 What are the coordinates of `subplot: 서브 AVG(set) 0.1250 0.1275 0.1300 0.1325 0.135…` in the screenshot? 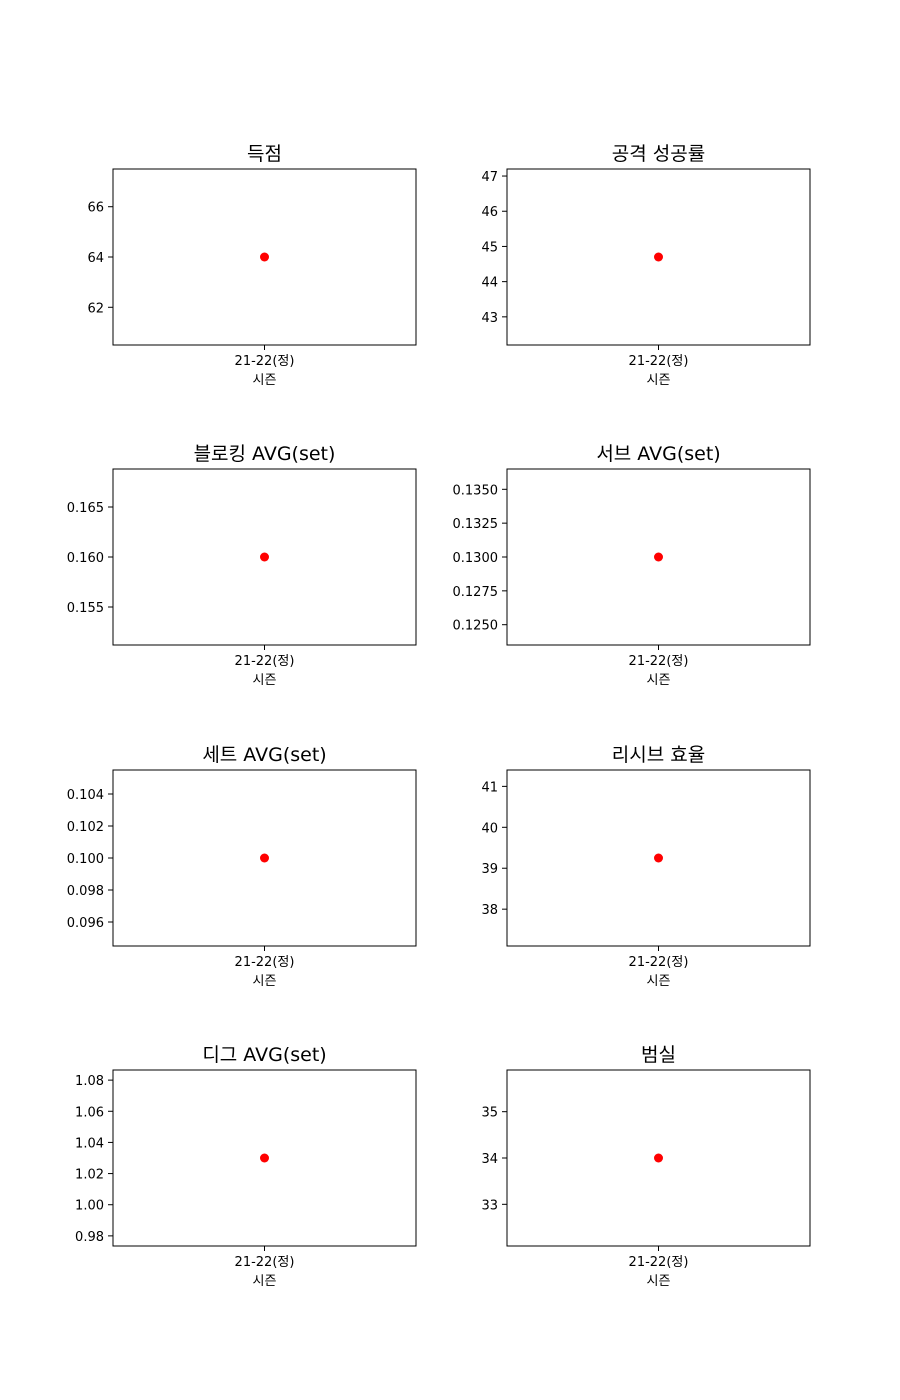 It's located at (632, 565).